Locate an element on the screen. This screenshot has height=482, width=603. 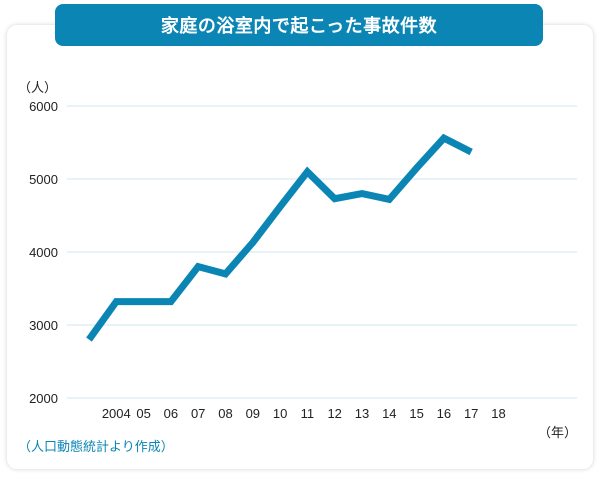
x-axis-label: （年） is located at coordinates (557, 433).